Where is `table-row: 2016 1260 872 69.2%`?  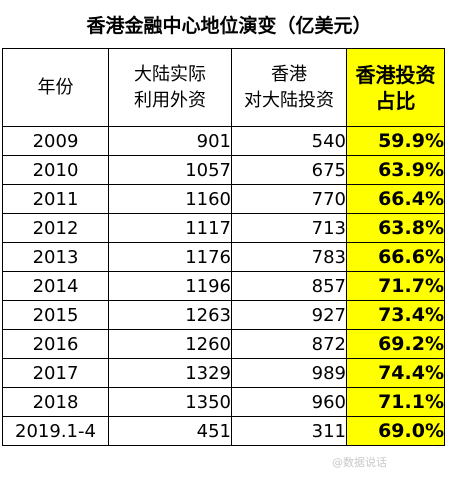
table-row: 2016 1260 872 69.2% is located at coordinates (223, 344).